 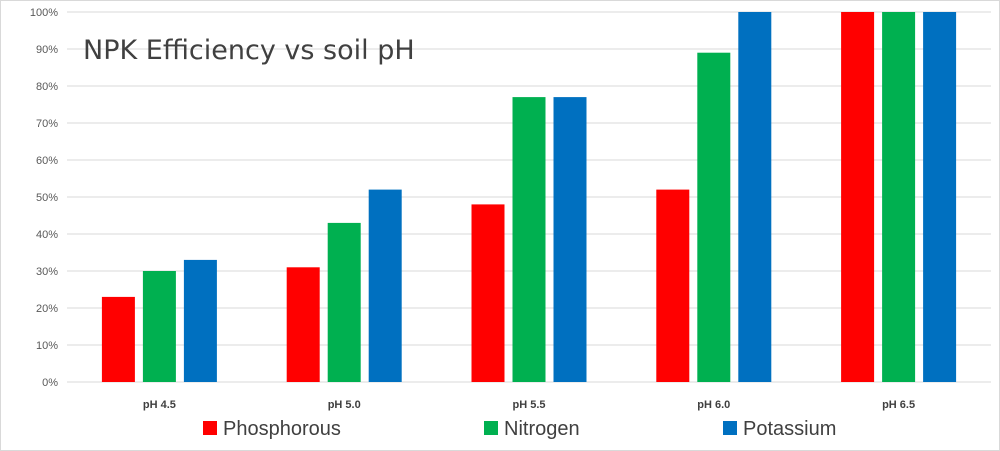 I want to click on y-tick-label: 20%, so click(x=47, y=309).